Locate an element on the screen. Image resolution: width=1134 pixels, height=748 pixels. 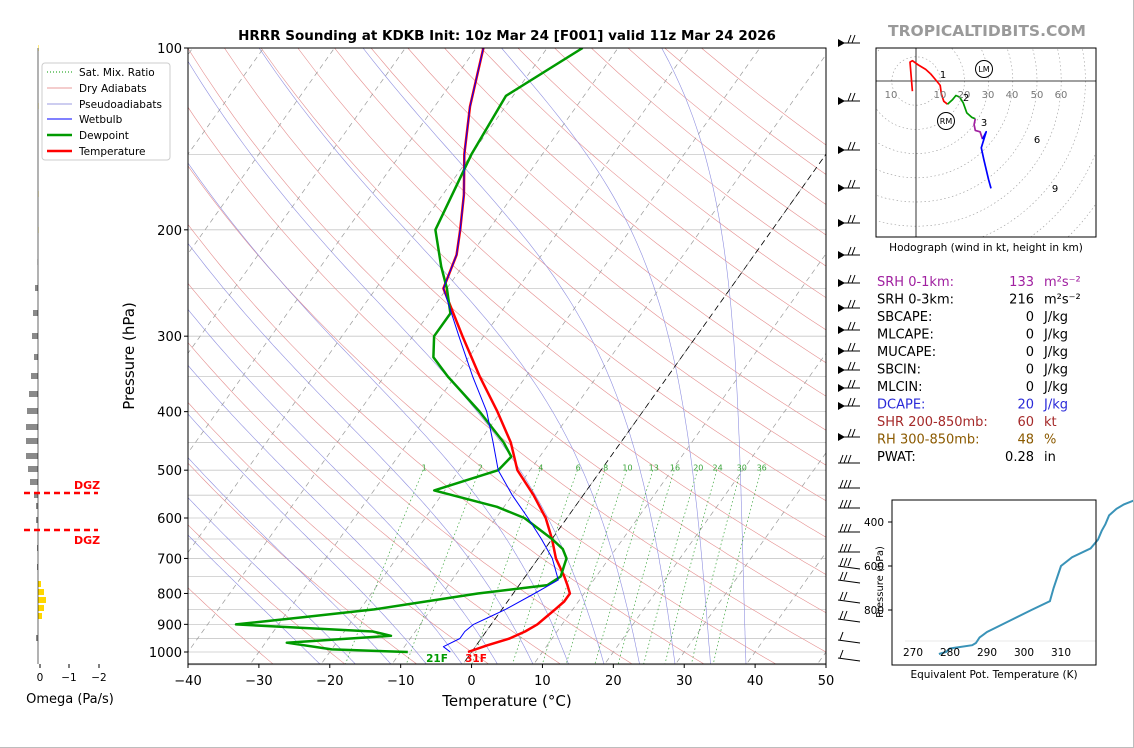
hodograph-height-label: 1 is located at coordinates (943, 75).